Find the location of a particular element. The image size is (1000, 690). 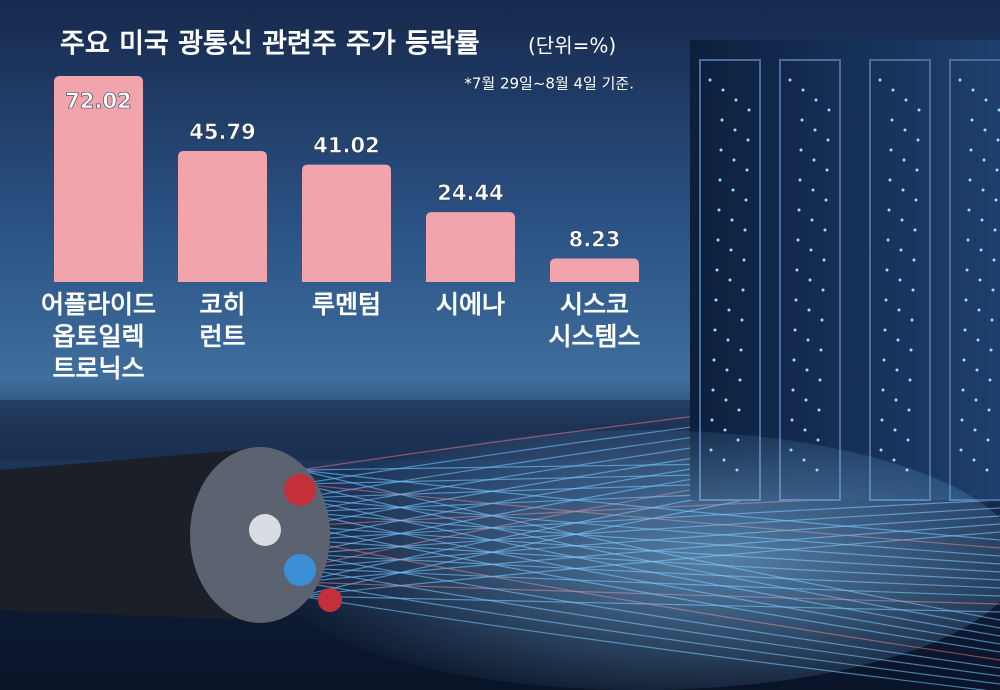

fiber-core is located at coordinates (330, 600).